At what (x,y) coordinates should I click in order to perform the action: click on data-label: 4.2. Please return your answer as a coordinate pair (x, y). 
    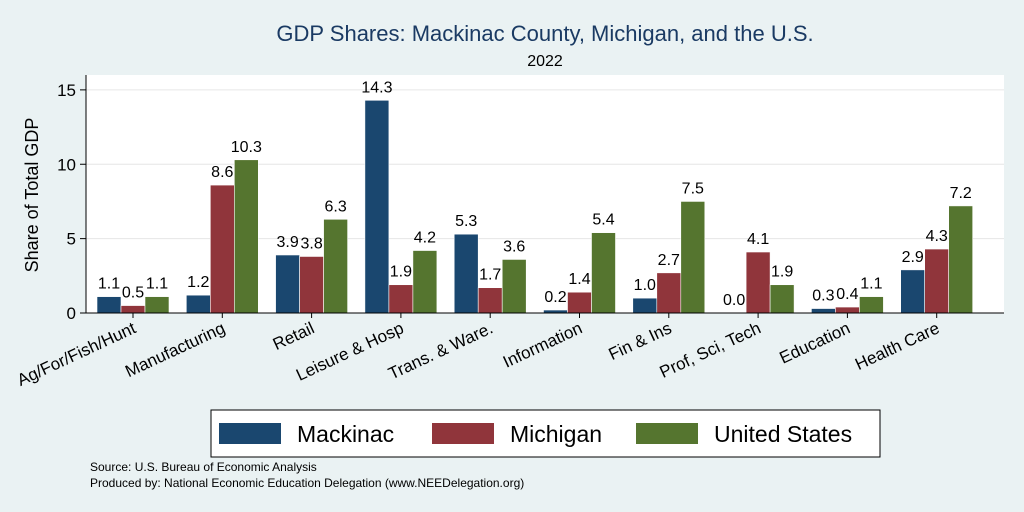
    Looking at the image, I should click on (425, 238).